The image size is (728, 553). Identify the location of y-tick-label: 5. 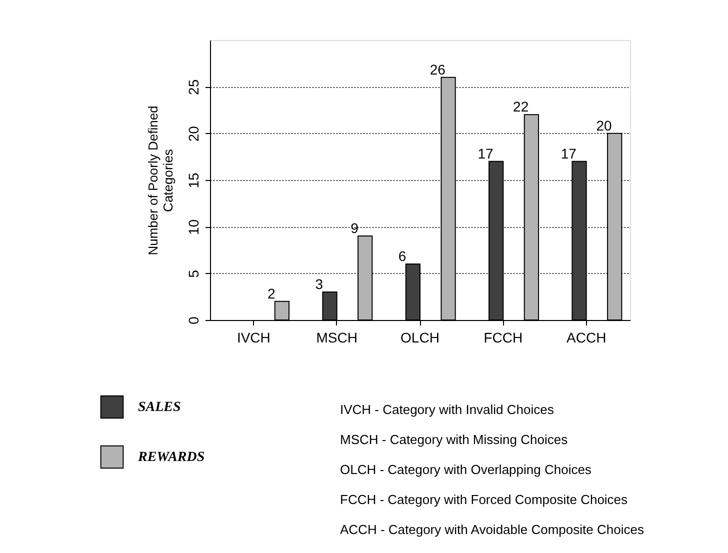
(194, 274).